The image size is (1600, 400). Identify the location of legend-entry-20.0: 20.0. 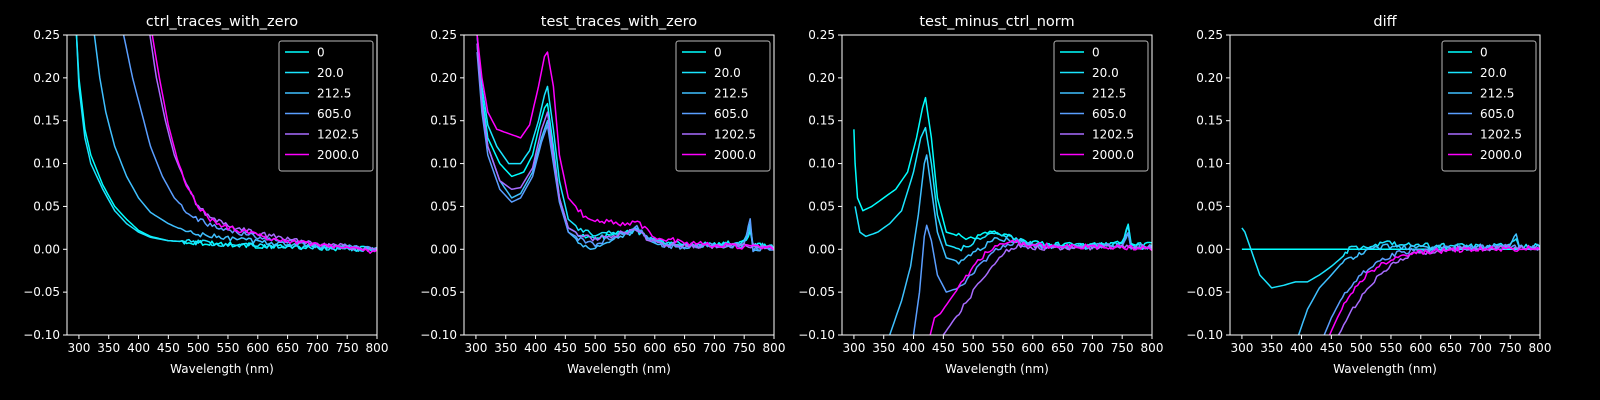
(330, 73).